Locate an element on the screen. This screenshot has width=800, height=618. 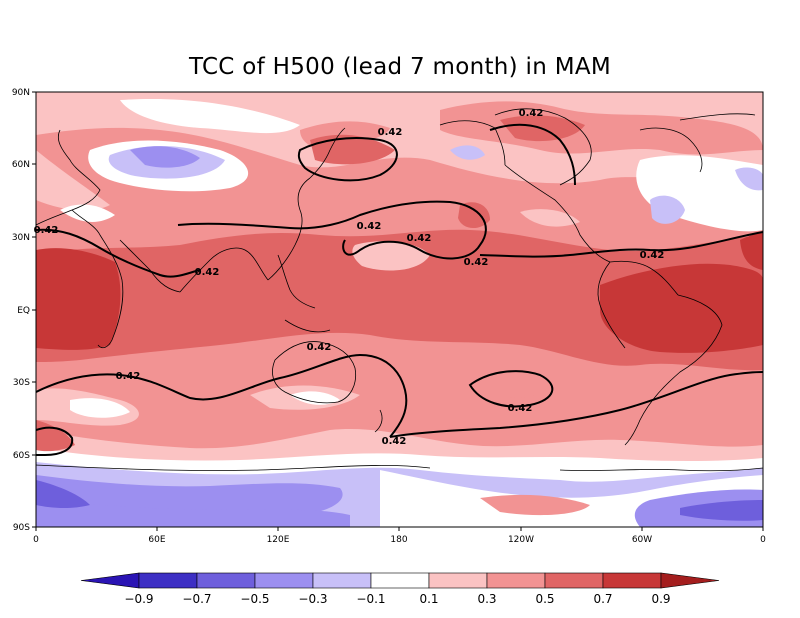
colorbar-label: 0.9 is located at coordinates (660, 599).